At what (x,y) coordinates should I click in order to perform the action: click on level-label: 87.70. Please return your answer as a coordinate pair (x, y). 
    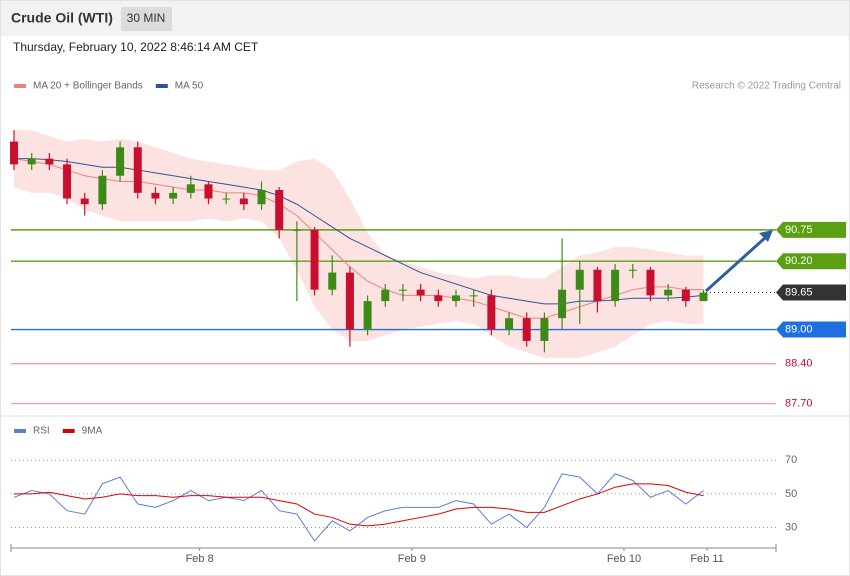
    Looking at the image, I should click on (799, 404).